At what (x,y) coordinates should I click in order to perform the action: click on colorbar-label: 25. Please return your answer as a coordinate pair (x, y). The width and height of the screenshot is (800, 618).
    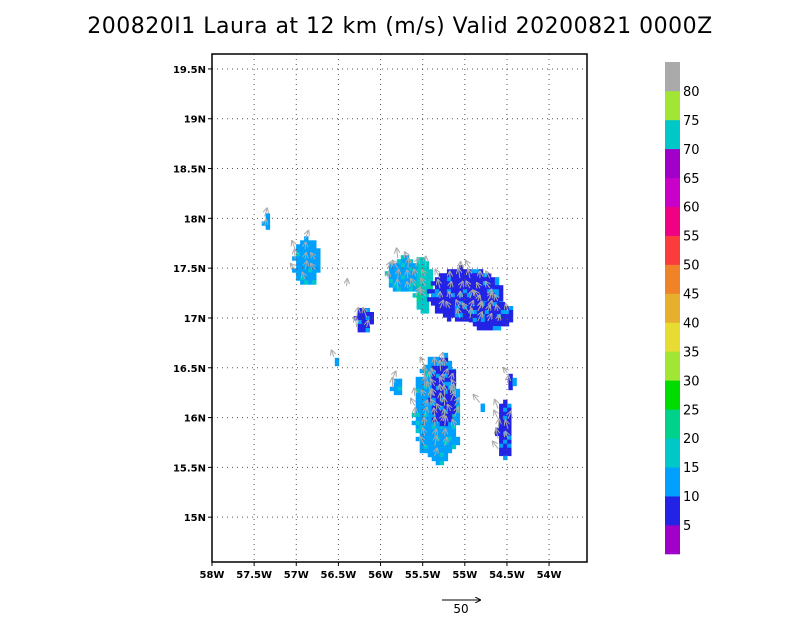
    Looking at the image, I should click on (691, 410).